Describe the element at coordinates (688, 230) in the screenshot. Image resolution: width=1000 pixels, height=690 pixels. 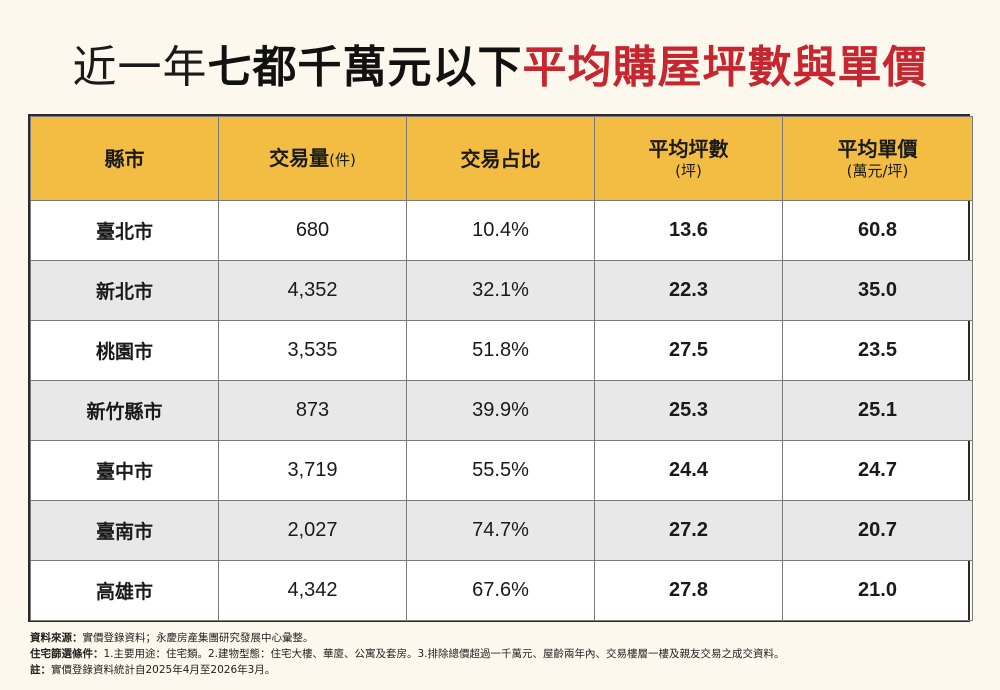
I see `cell-avg-area: 13.6` at that location.